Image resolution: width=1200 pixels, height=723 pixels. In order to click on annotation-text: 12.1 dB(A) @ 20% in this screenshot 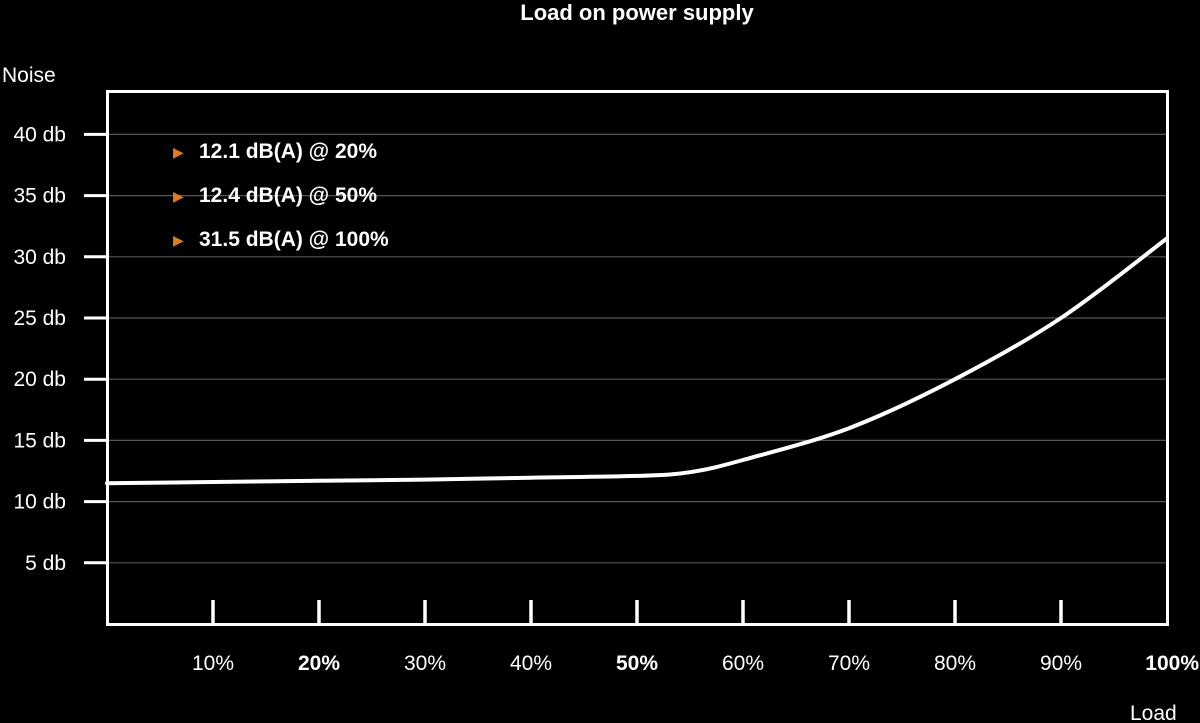, I will do `click(288, 151)`.